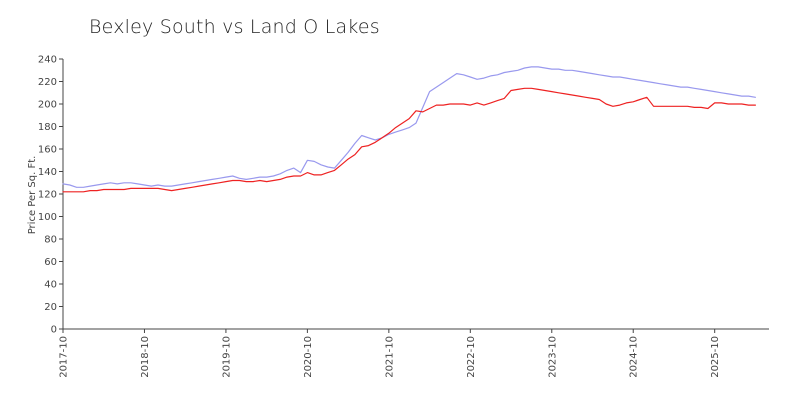 The width and height of the screenshot is (800, 400). I want to click on y-axis-label: Price Per Sq. Ft., so click(32, 195).